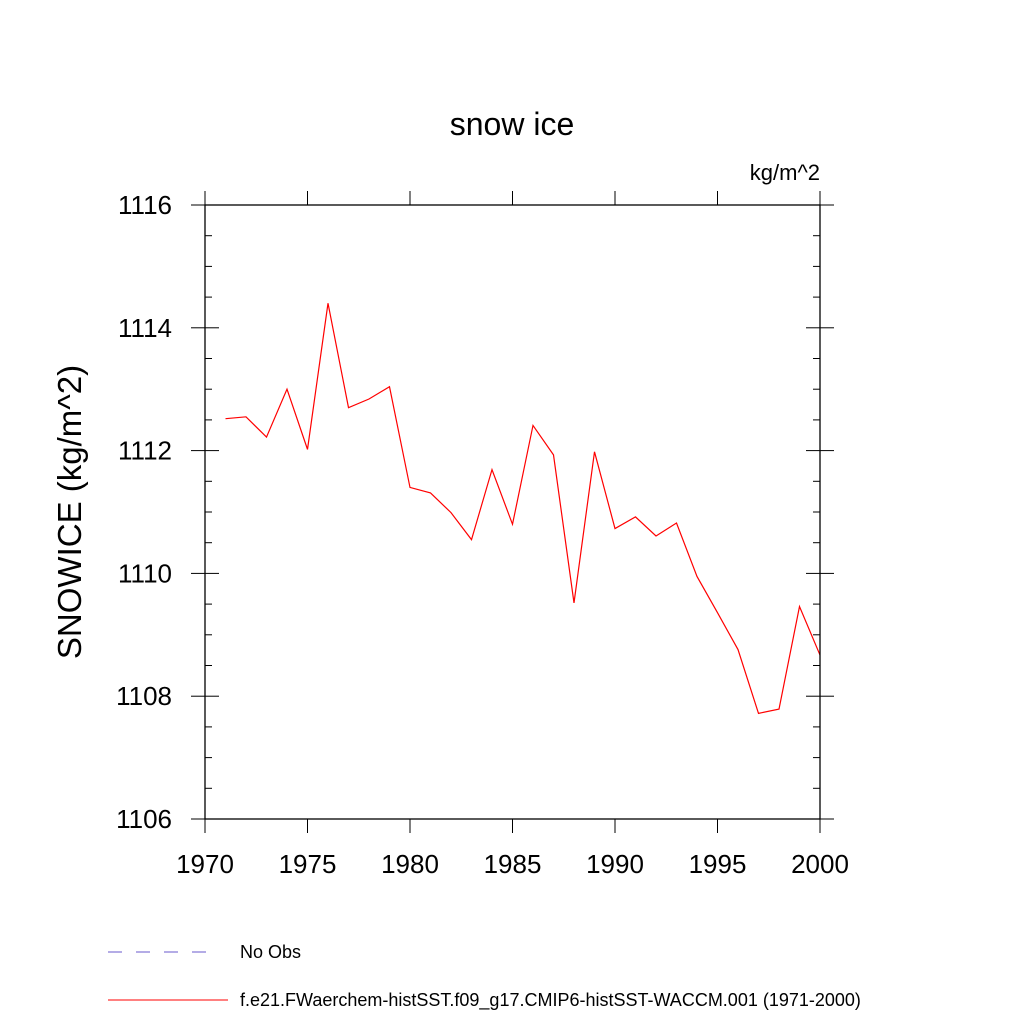  I want to click on y-tick-label: 1106, so click(144, 819).